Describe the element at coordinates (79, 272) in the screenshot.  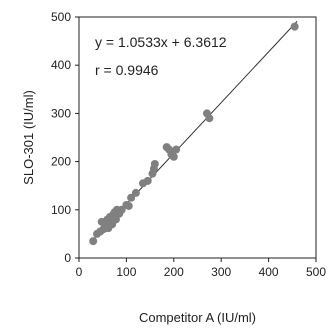
I see `x-tick-label: 0` at that location.